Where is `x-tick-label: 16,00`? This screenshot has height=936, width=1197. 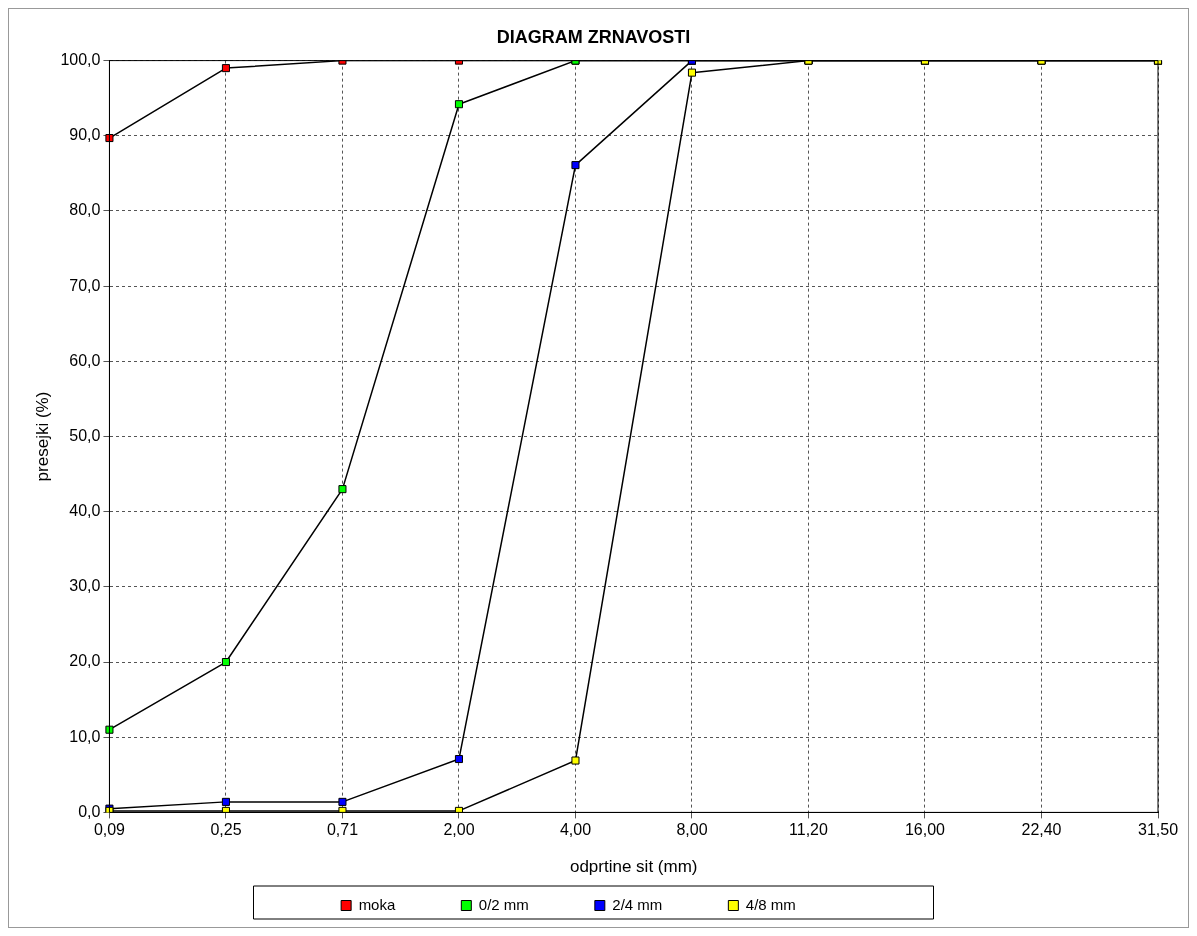
x-tick-label: 16,00 is located at coordinates (925, 830).